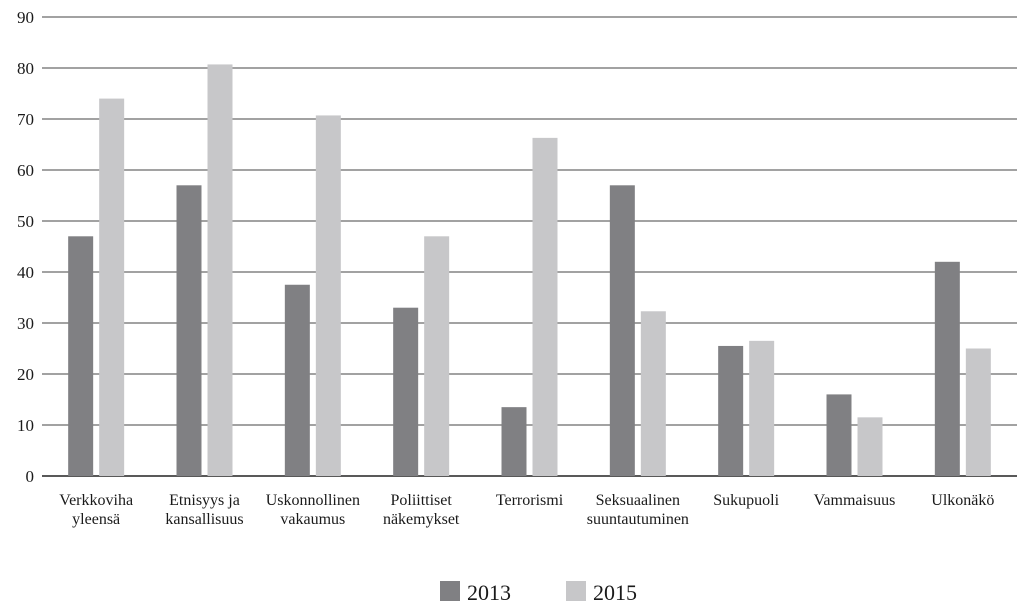  Describe the element at coordinates (25, 323) in the screenshot. I see `y-tick-label: 30` at that location.